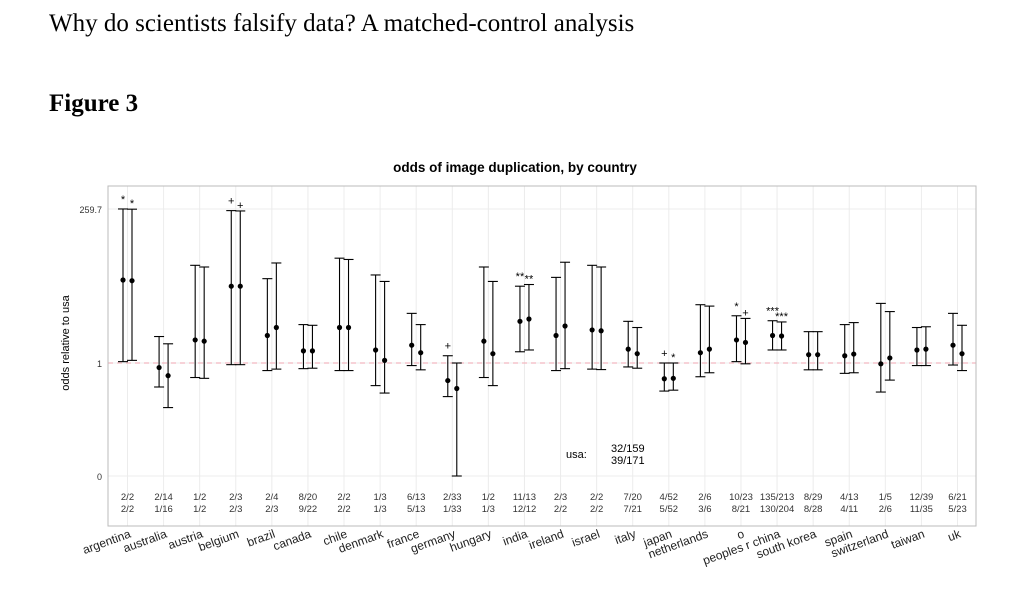 The image size is (1032, 599). Describe the element at coordinates (529, 280) in the screenshot. I see `significance-mark-india-1: **` at that location.